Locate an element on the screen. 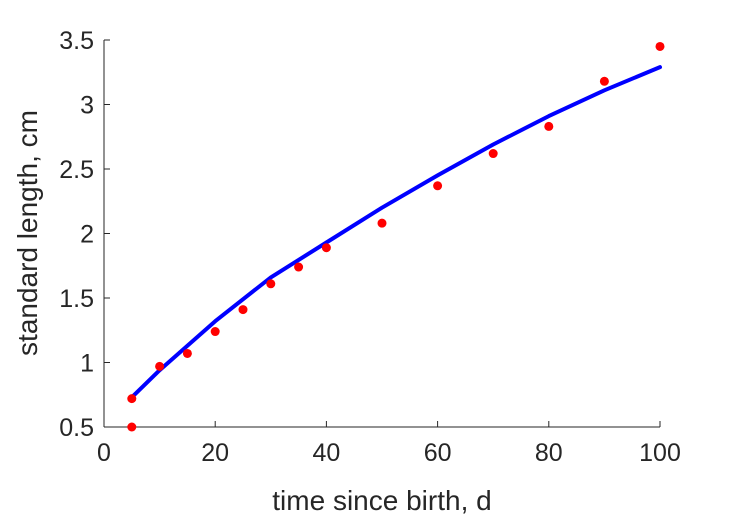 This screenshot has width=729, height=521. x-tick-label: 20 is located at coordinates (215, 453).